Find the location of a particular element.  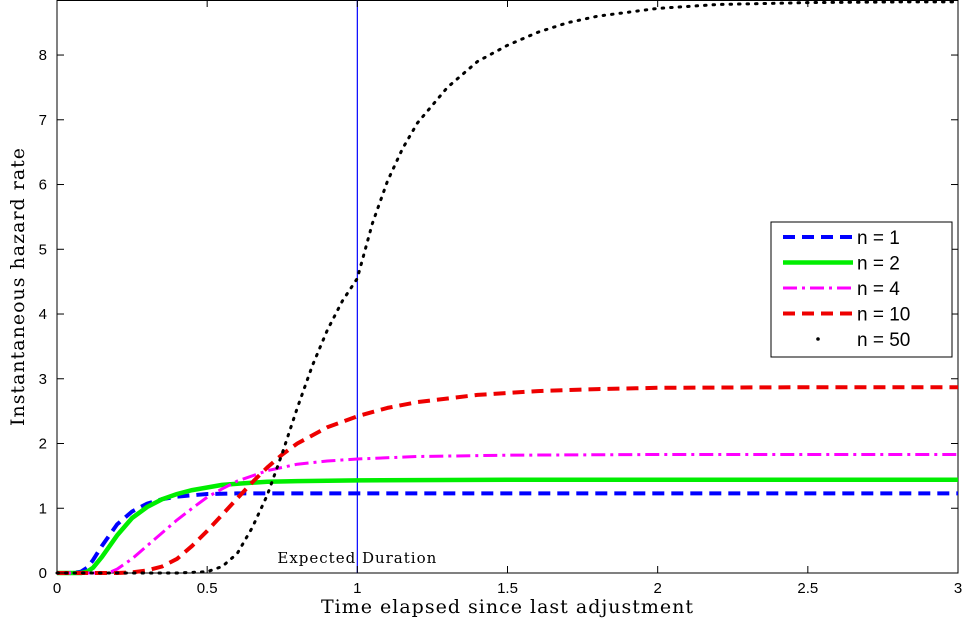

legend-item: n = 10 is located at coordinates (846, 315).